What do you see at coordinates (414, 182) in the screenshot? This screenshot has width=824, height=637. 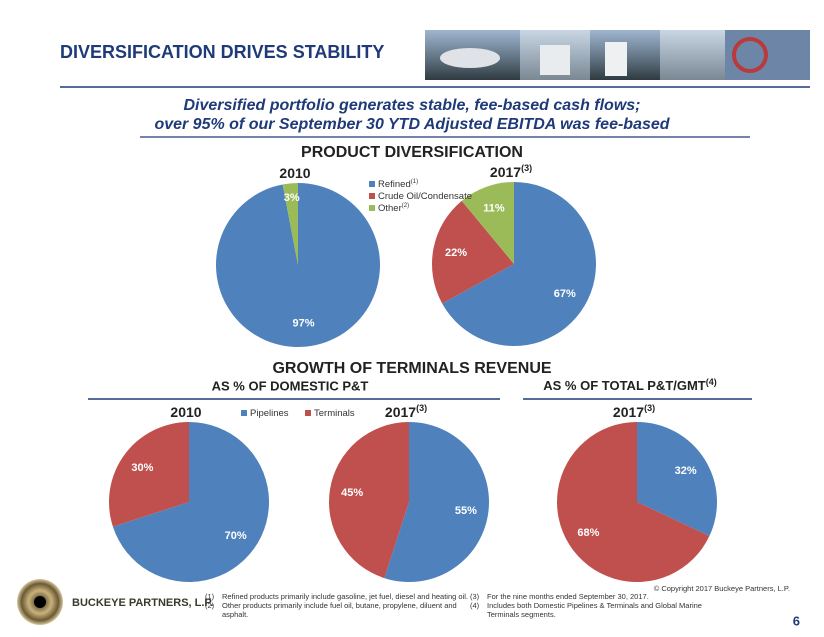 I see `footnote-ref: (1)` at bounding box center [414, 182].